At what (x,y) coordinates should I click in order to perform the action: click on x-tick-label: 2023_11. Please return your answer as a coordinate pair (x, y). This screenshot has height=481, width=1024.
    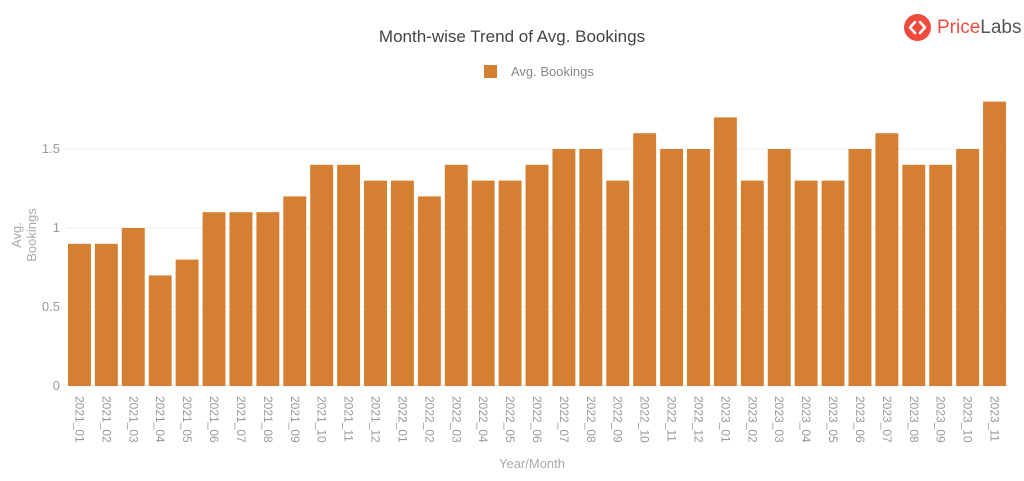
    Looking at the image, I should click on (995, 419).